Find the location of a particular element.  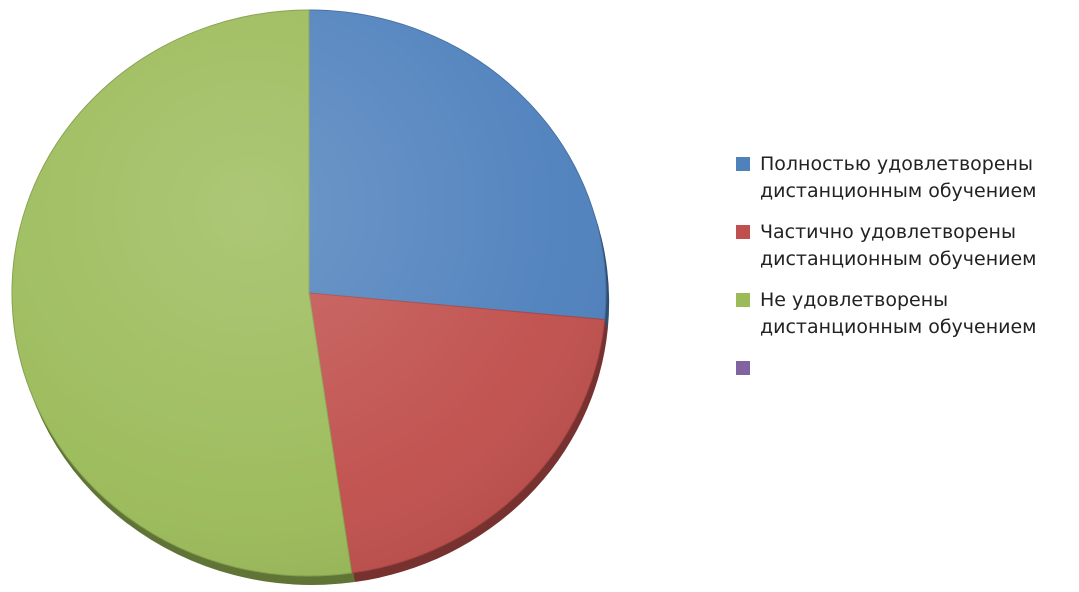

pie-slice-partially-satisfied is located at coordinates (457, 433).